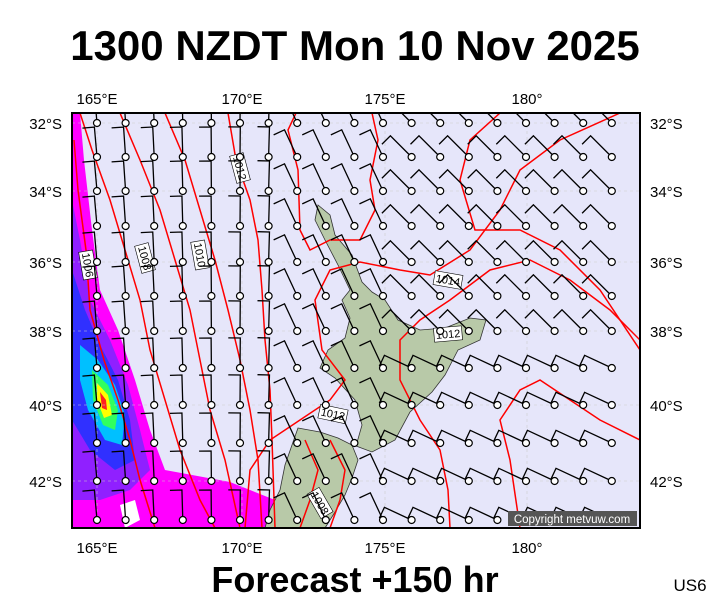 The height and width of the screenshot is (600, 711). Describe the element at coordinates (526, 548) in the screenshot. I see `lon-label: 180°` at that location.